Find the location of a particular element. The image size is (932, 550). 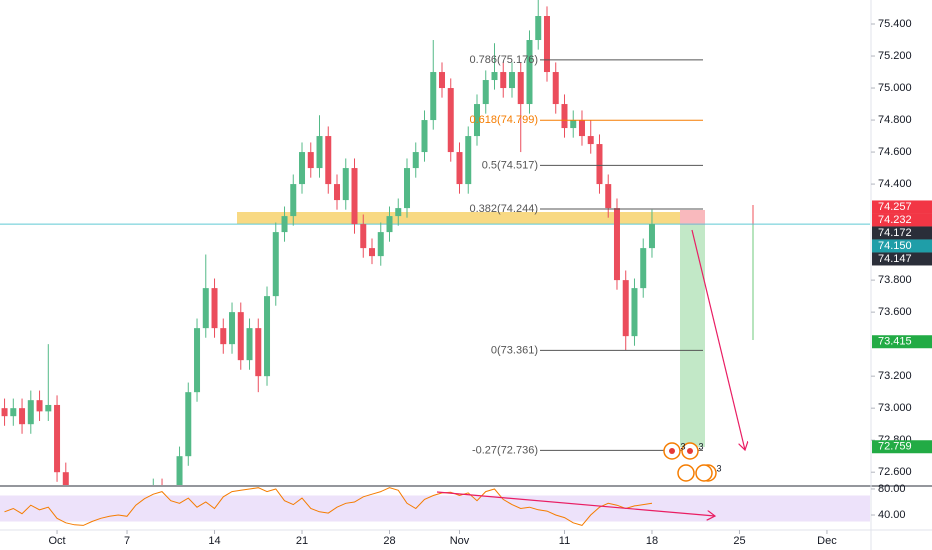

fib-label: 0.618(74.799) is located at coordinates (504, 120).